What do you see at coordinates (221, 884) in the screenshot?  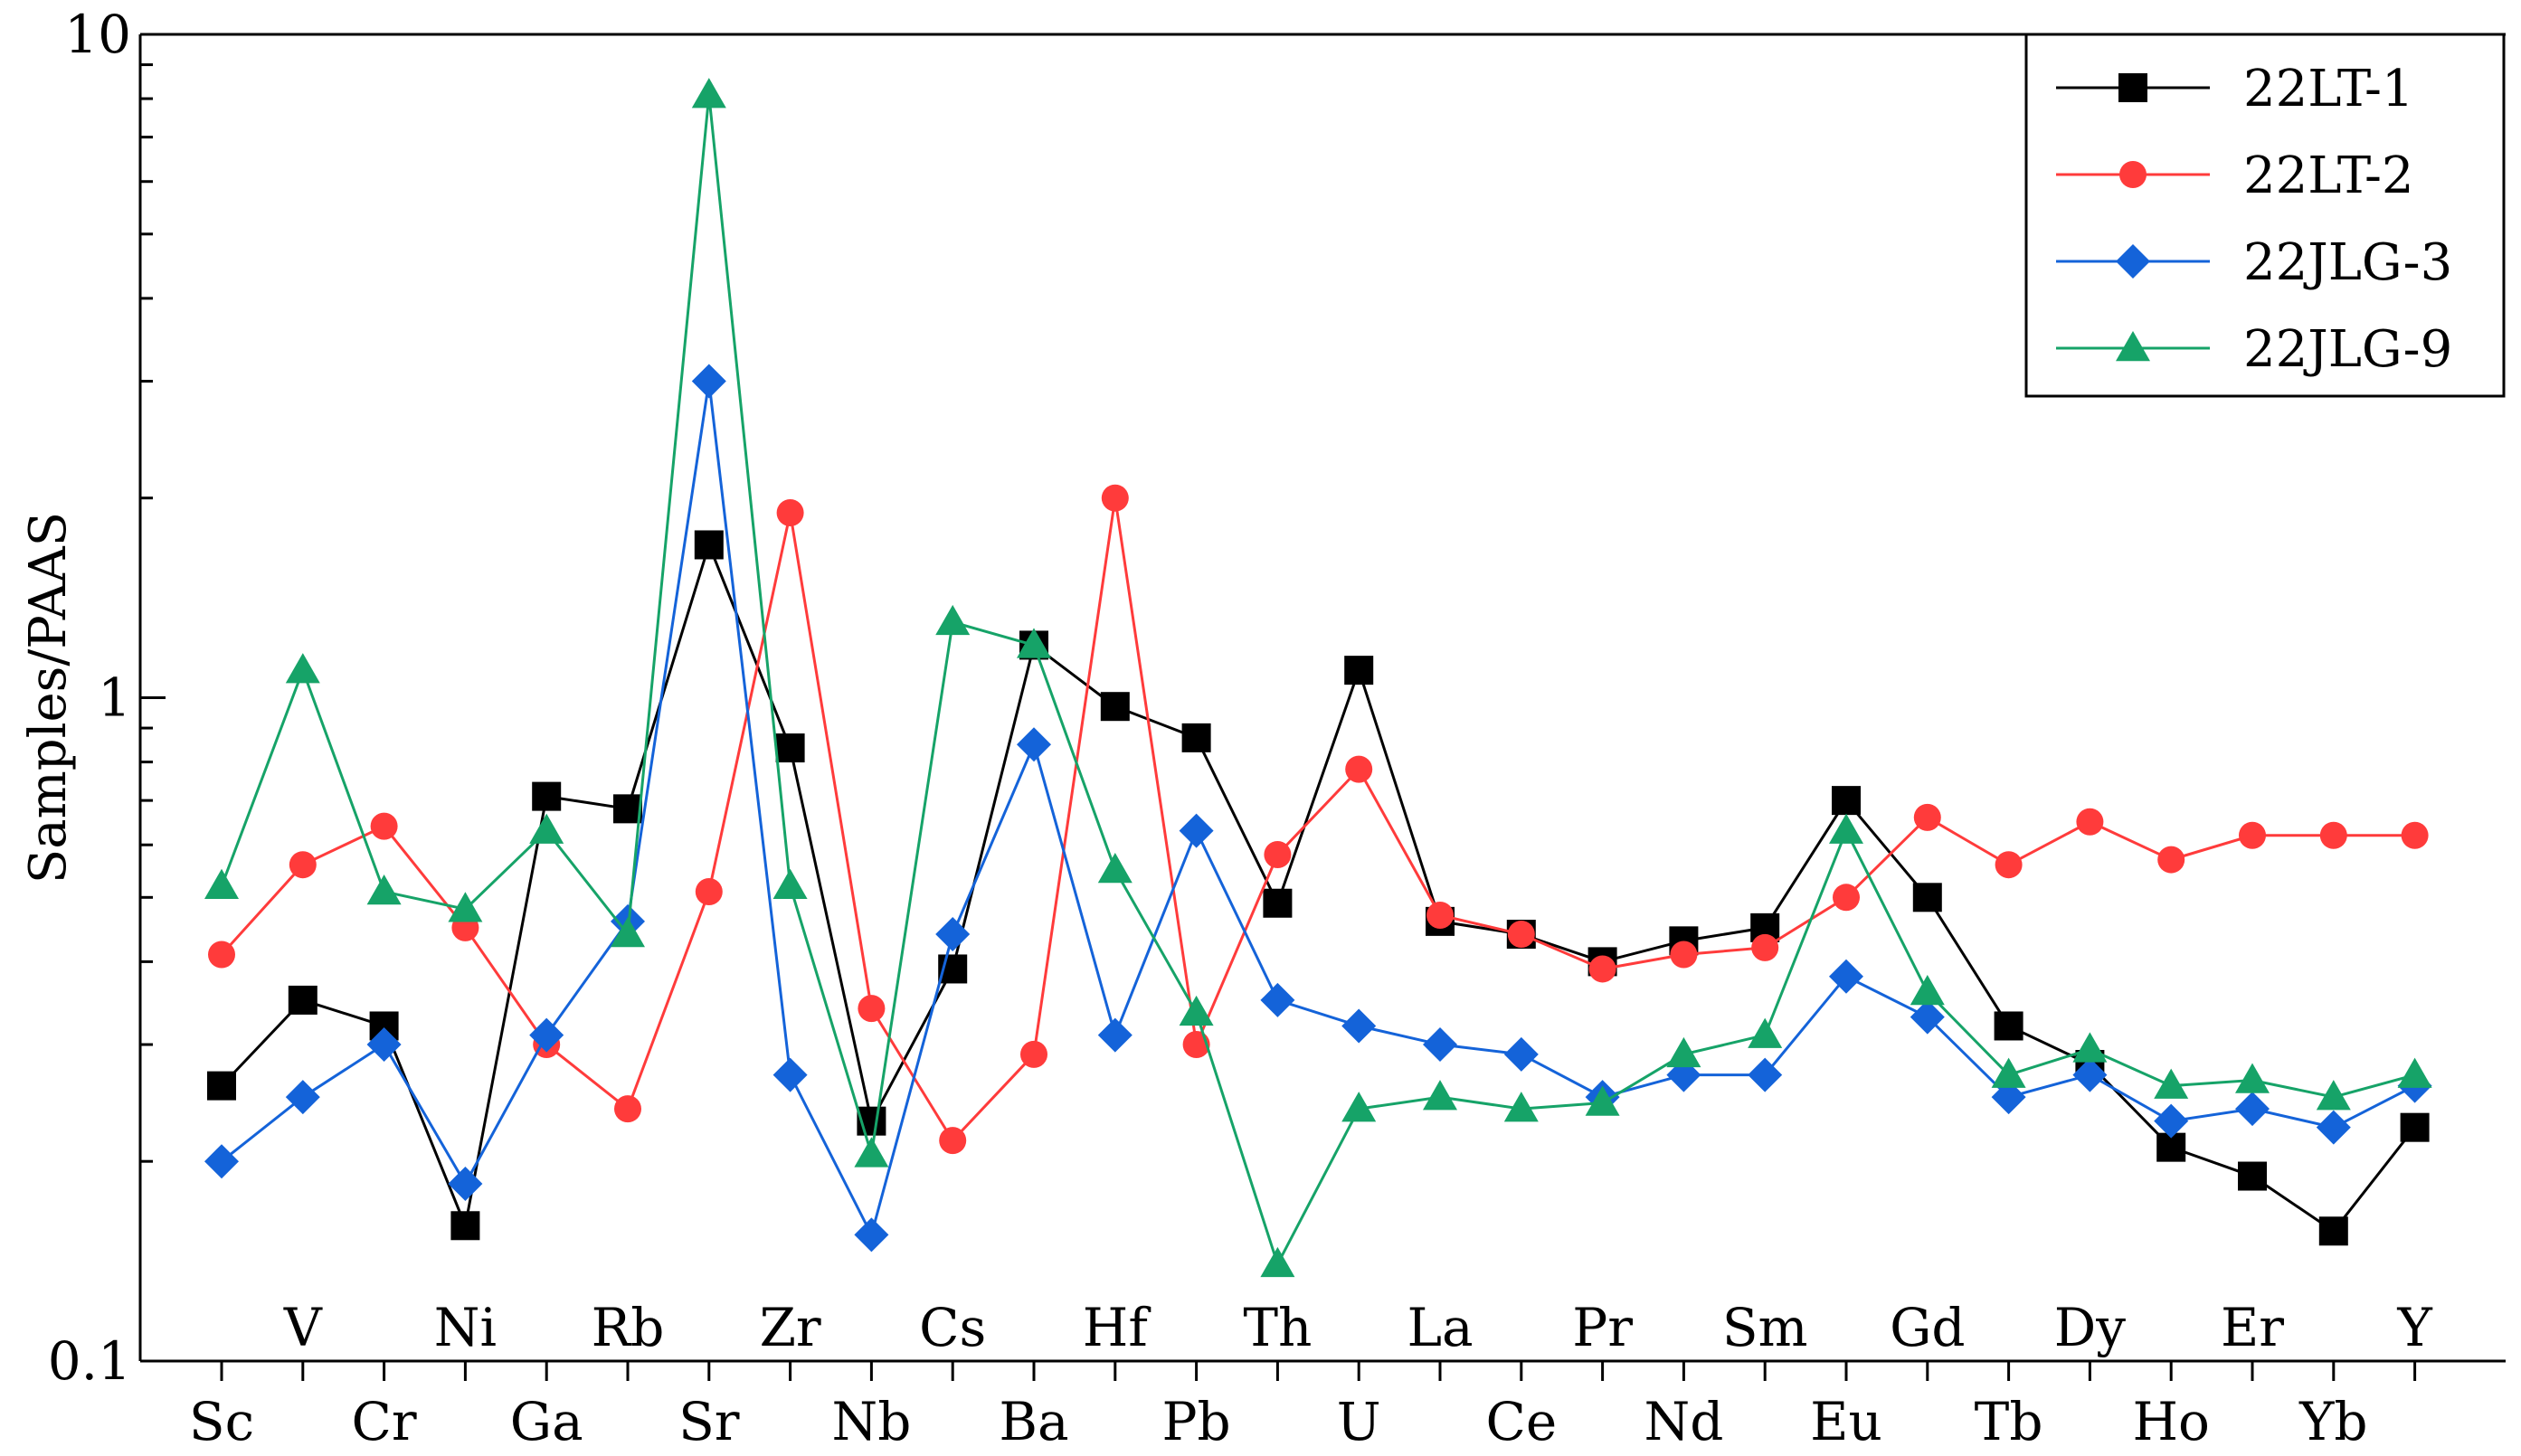 I see `data-point-22jlg-9-sc` at bounding box center [221, 884].